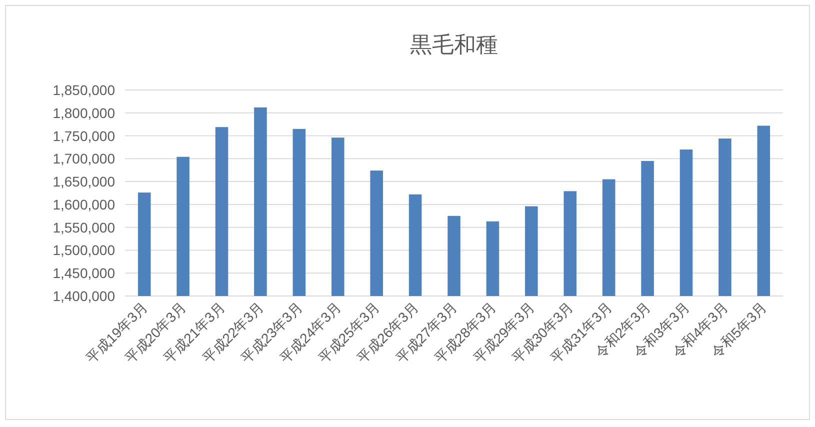 This screenshot has width=815, height=427. What do you see at coordinates (454, 44) in the screenshot?
I see `chart-title: 黒毛和種` at bounding box center [454, 44].